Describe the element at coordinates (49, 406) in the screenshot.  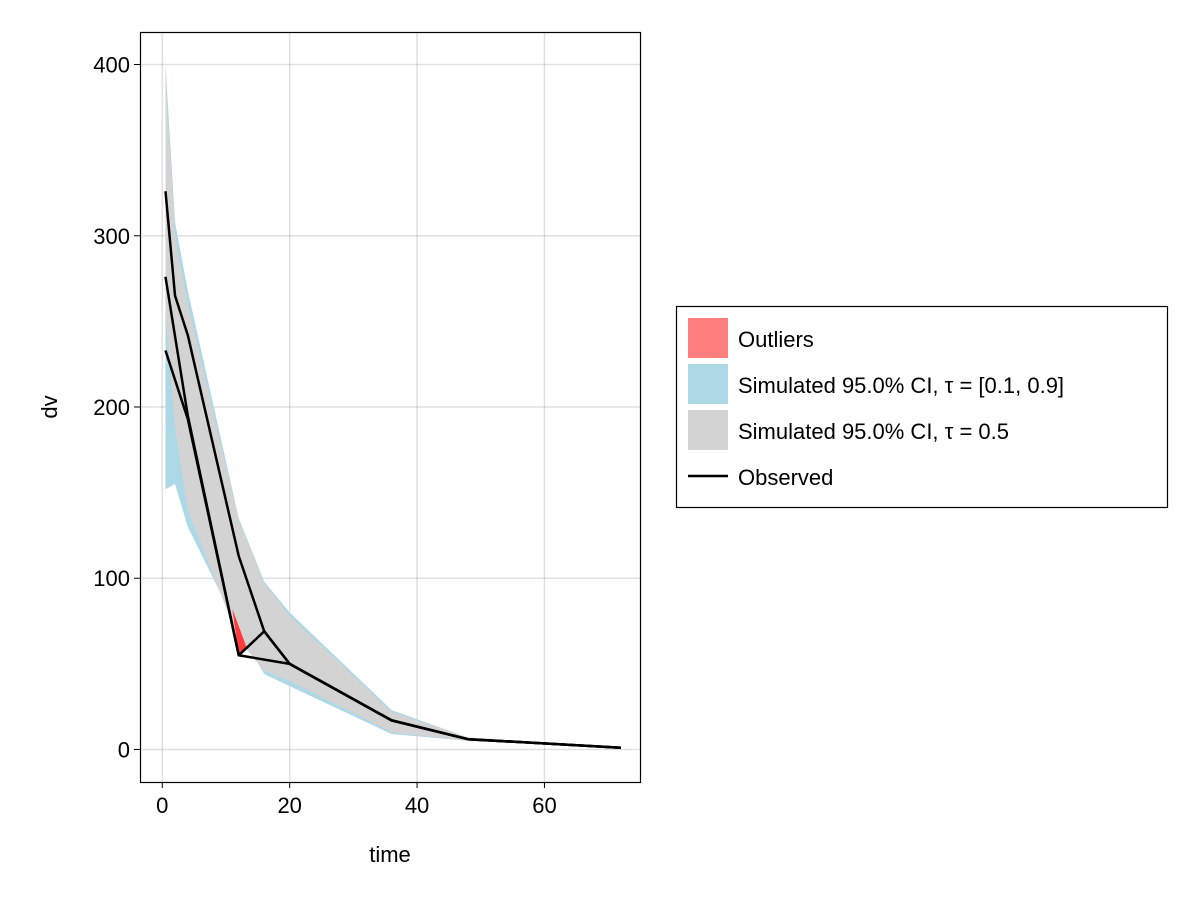
I see `y-axis-label: dv` at that location.